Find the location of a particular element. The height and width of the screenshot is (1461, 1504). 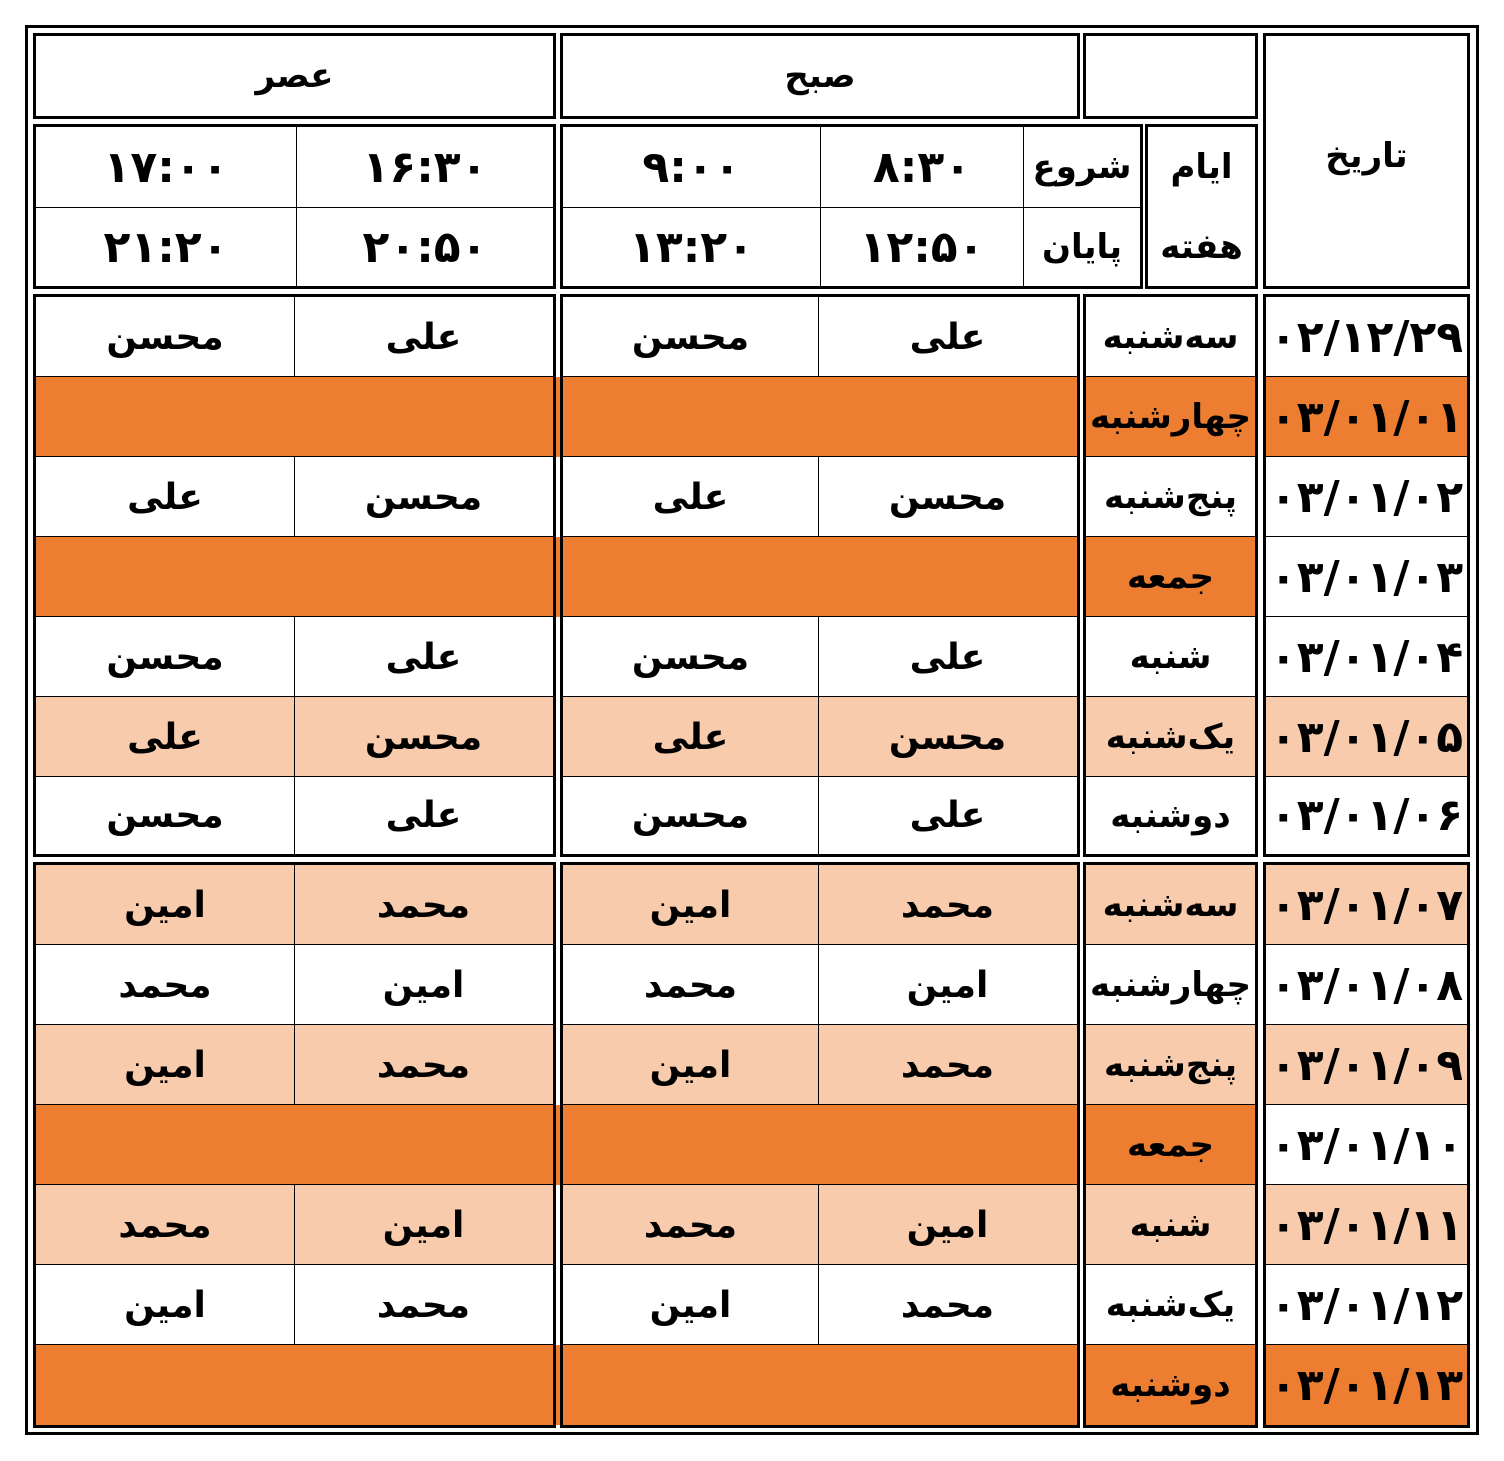

morning-label: صبح is located at coordinates (820, 76).